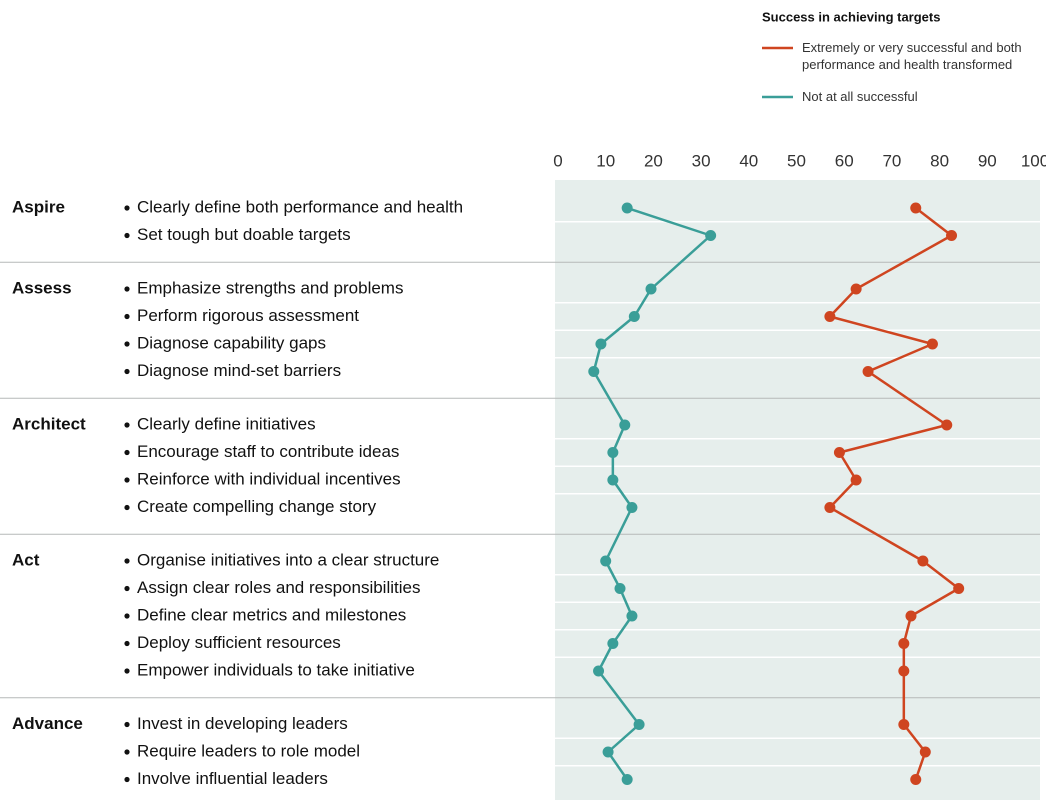 This screenshot has height=800, width=1046. What do you see at coordinates (42, 287) in the screenshot?
I see `group-label: Assess` at bounding box center [42, 287].